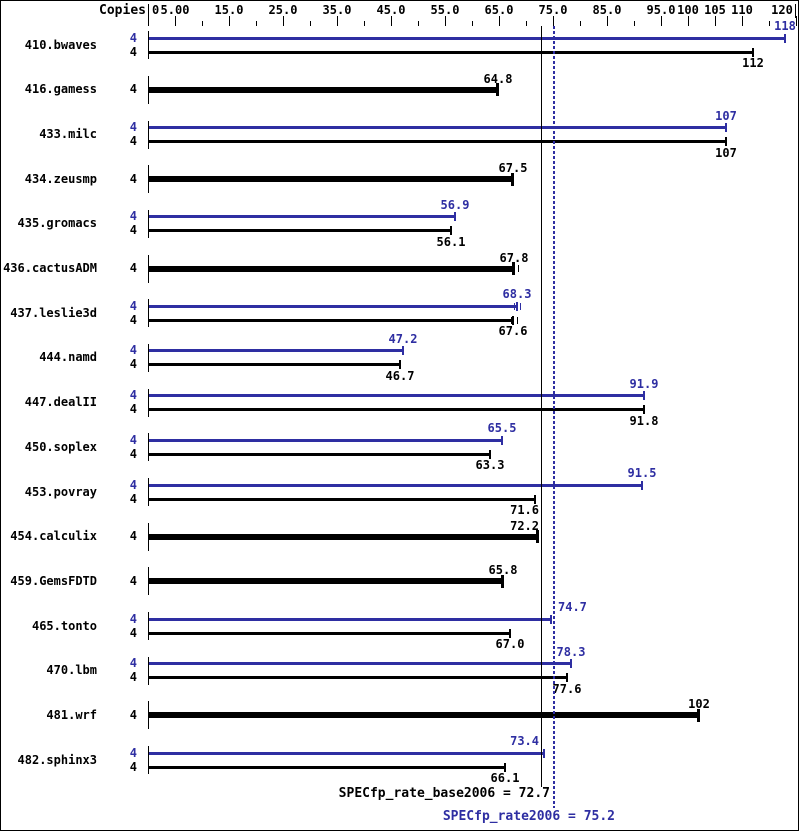 This screenshot has width=799, height=831. I want to click on axis-tick-label: 55.0, so click(445, 10).